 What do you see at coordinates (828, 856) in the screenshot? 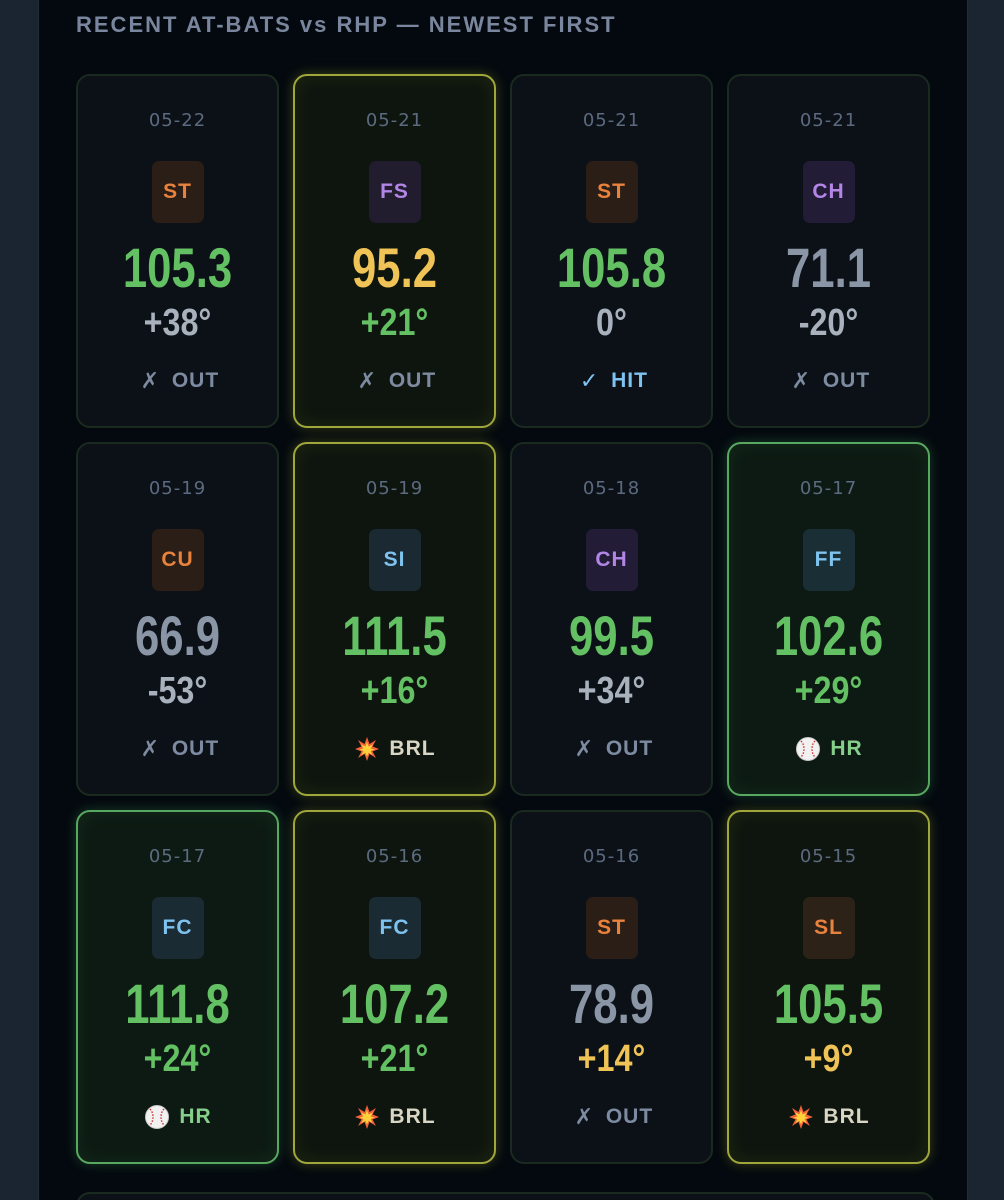
I see `at-bat-date: 05-15` at bounding box center [828, 856].